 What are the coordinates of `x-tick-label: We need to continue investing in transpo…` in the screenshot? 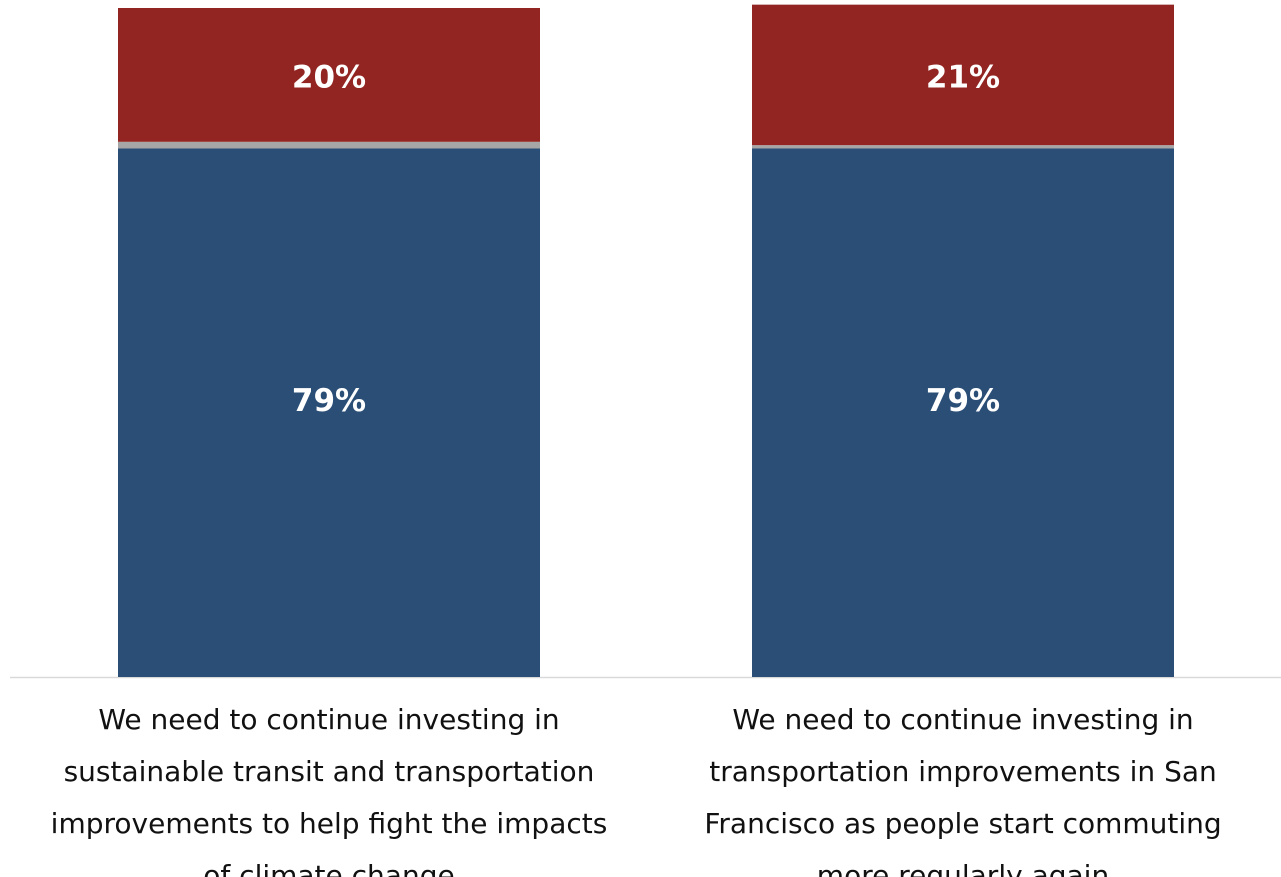 It's located at (963, 790).